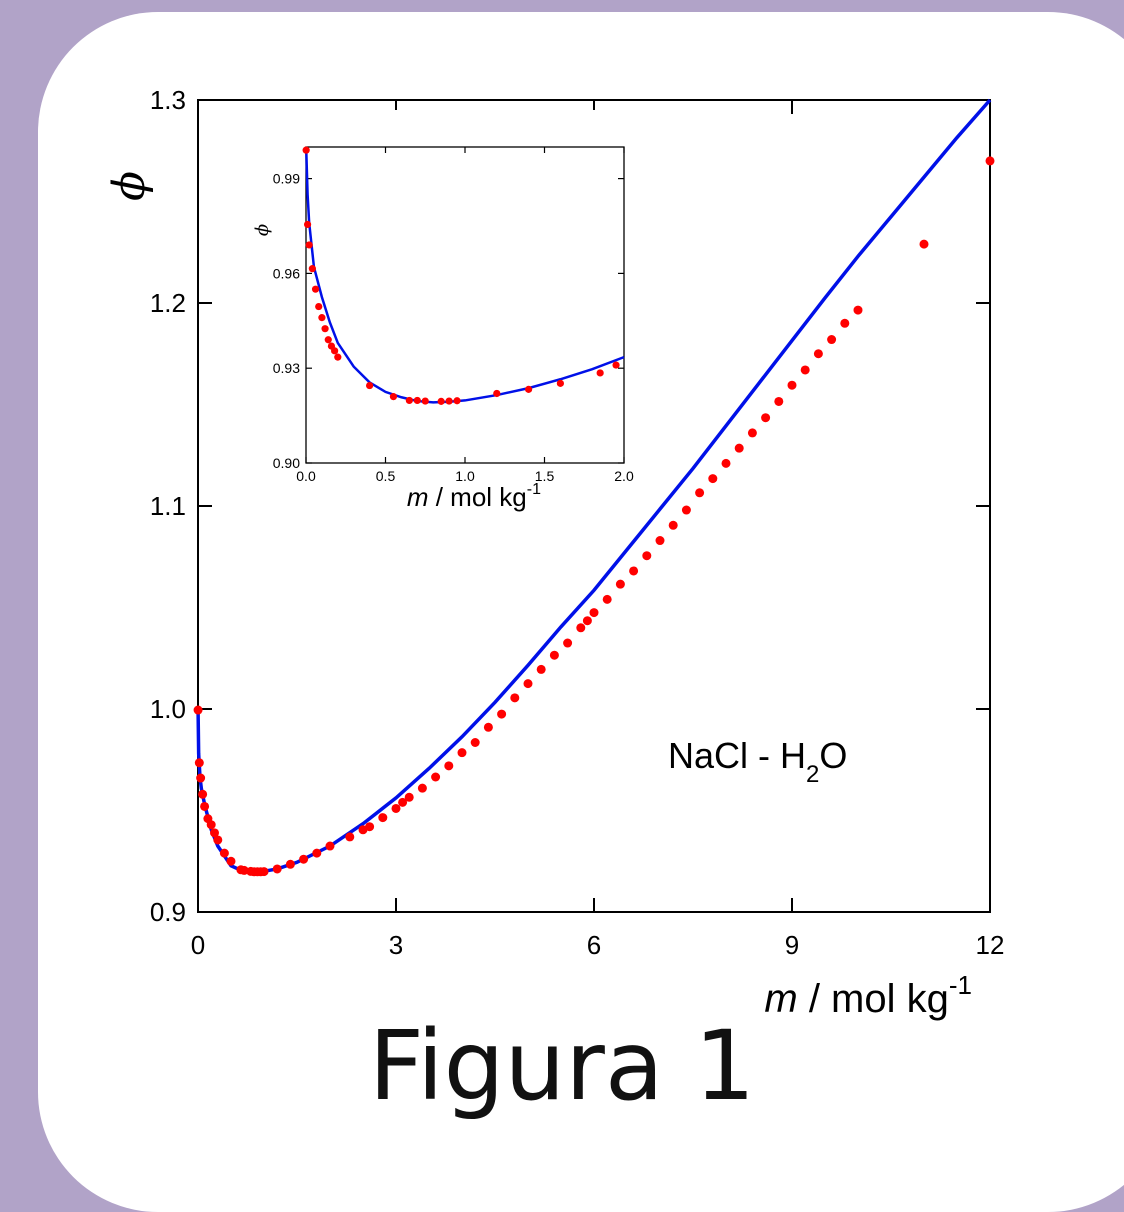  Describe the element at coordinates (534, 489) in the screenshot. I see `inset-xlabel-sup: -1` at that location.